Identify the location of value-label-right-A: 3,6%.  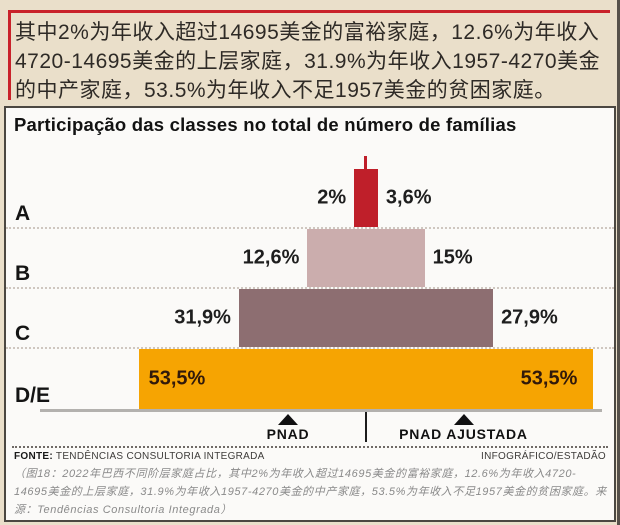
(408, 197).